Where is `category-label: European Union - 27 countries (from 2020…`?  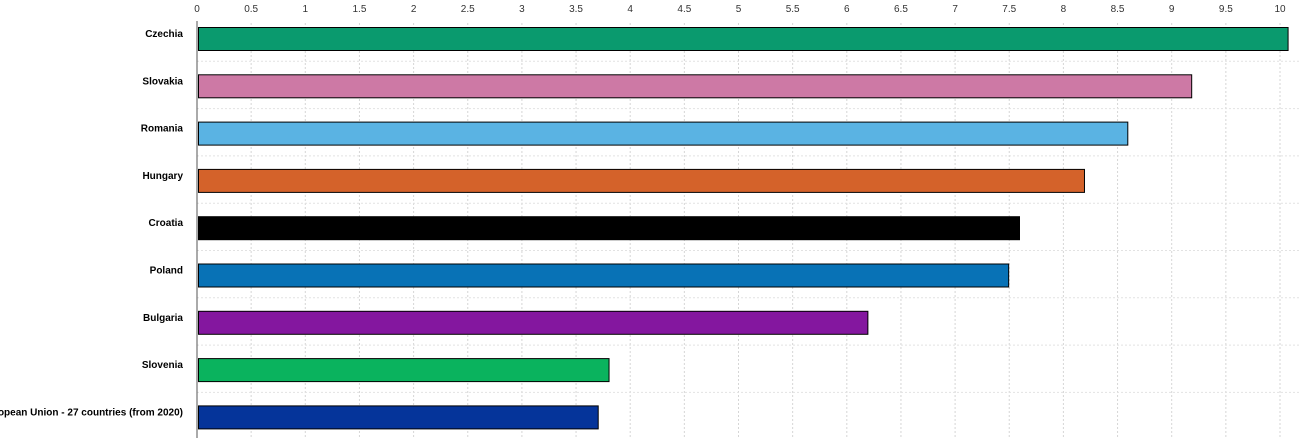 category-label: European Union - 27 countries (from 2020… is located at coordinates (91, 412).